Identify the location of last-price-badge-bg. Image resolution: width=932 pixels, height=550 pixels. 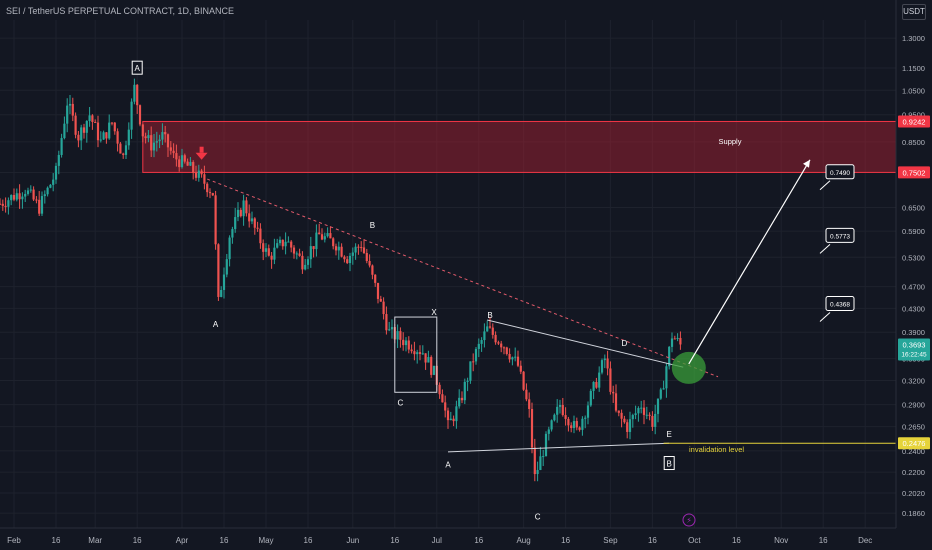
(914, 349).